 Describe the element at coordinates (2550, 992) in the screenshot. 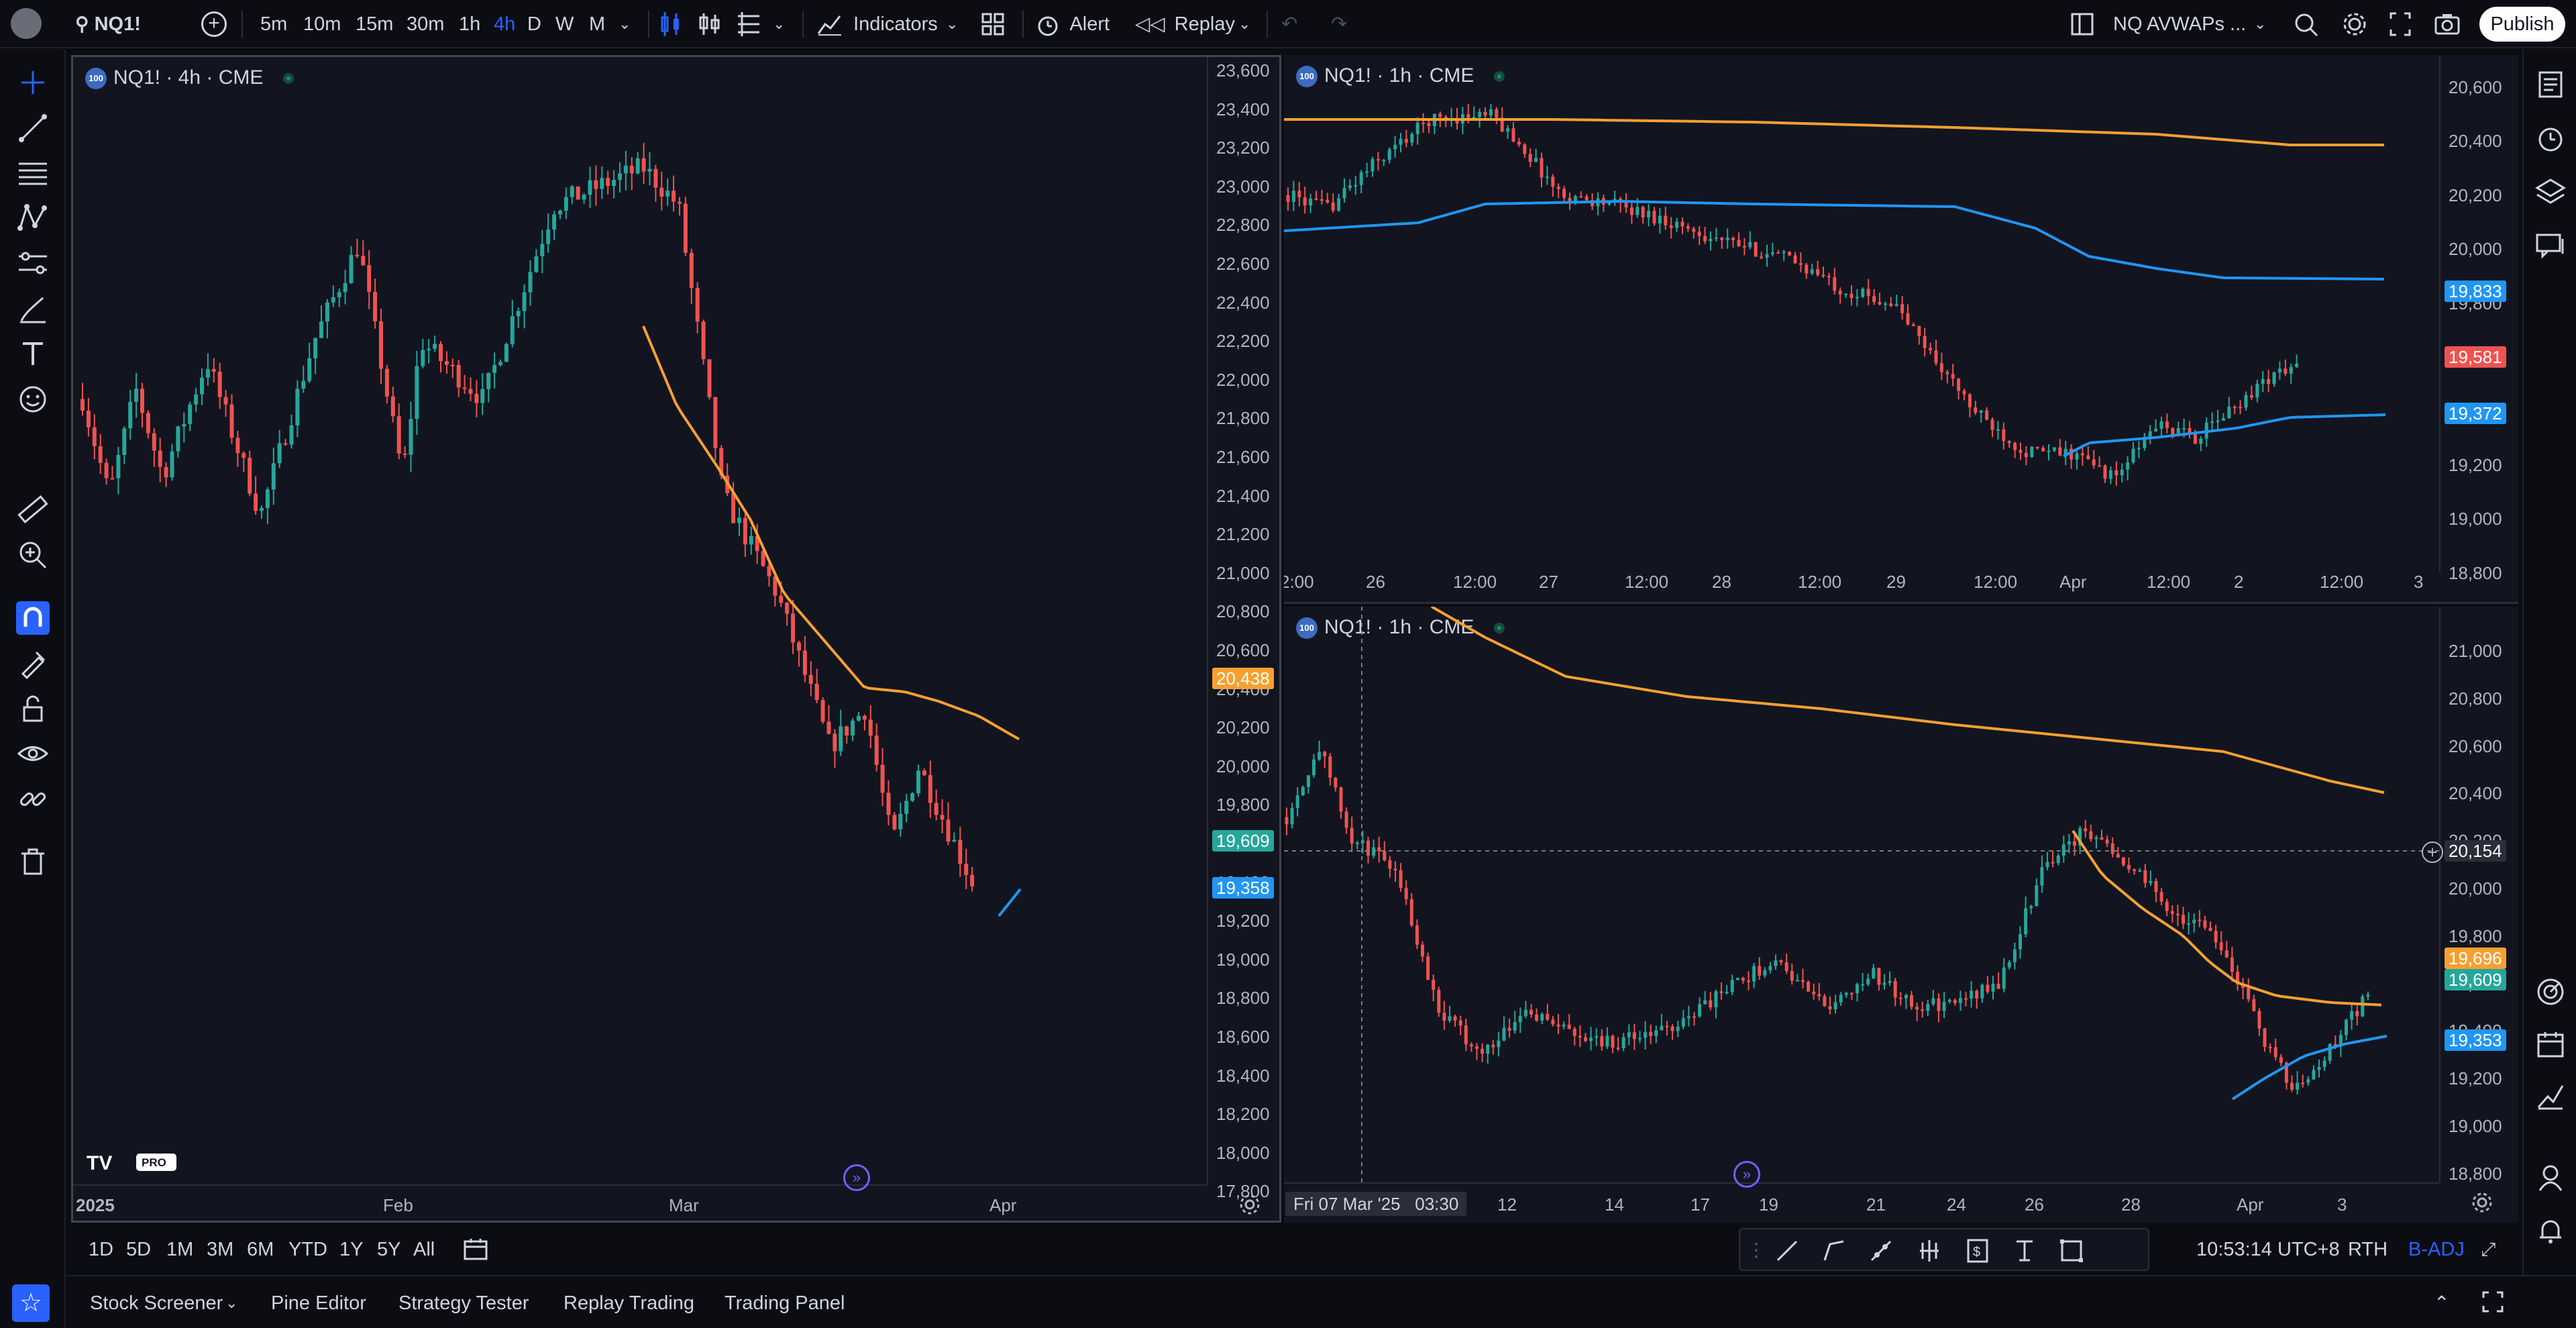

I see `target-icon` at that location.